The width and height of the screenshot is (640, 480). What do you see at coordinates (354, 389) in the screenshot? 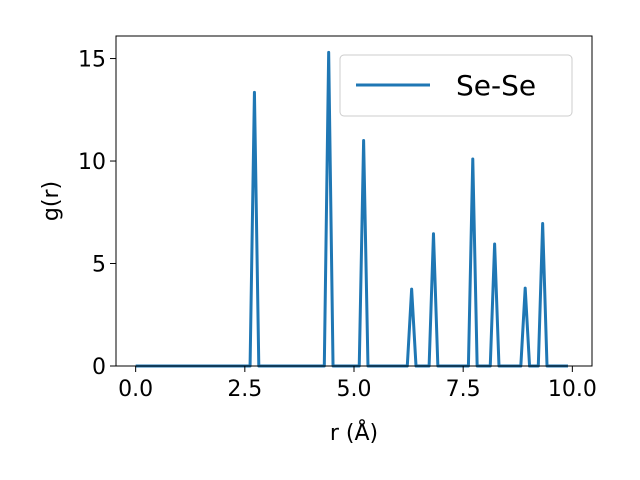
I see `x-tick-label: 5.0` at bounding box center [354, 389].